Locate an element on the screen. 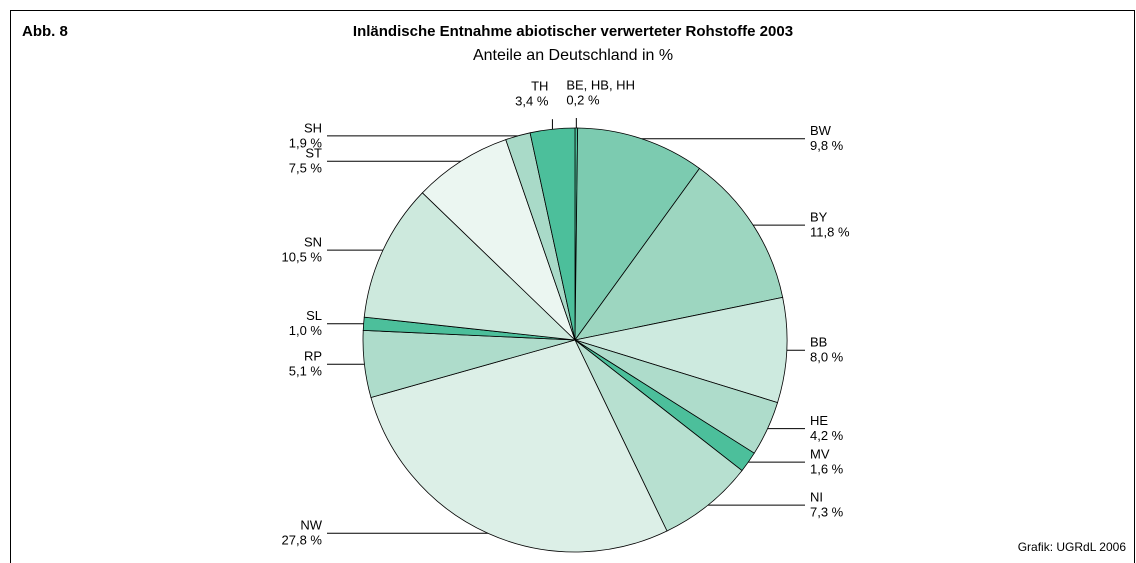 This screenshot has width=1136, height=563. slice-value-label: 11,8 % is located at coordinates (830, 232).